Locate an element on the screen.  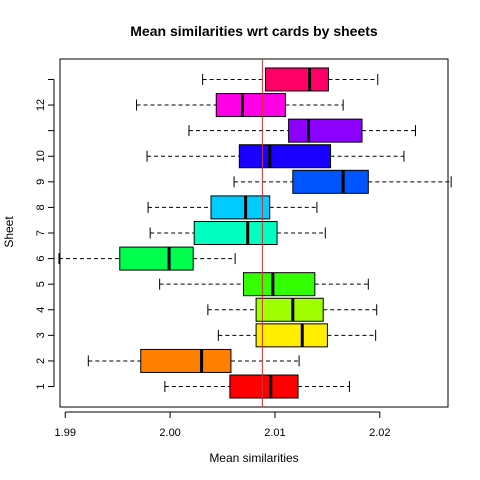
chart-title: Mean similarities wrt cards by sheets is located at coordinates (254, 31).